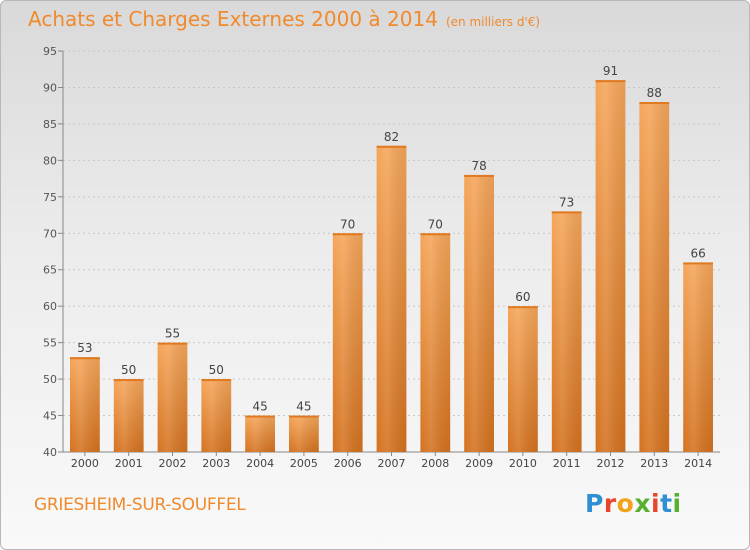  What do you see at coordinates (479, 463) in the screenshot?
I see `x-tick-label: 2009` at bounding box center [479, 463].